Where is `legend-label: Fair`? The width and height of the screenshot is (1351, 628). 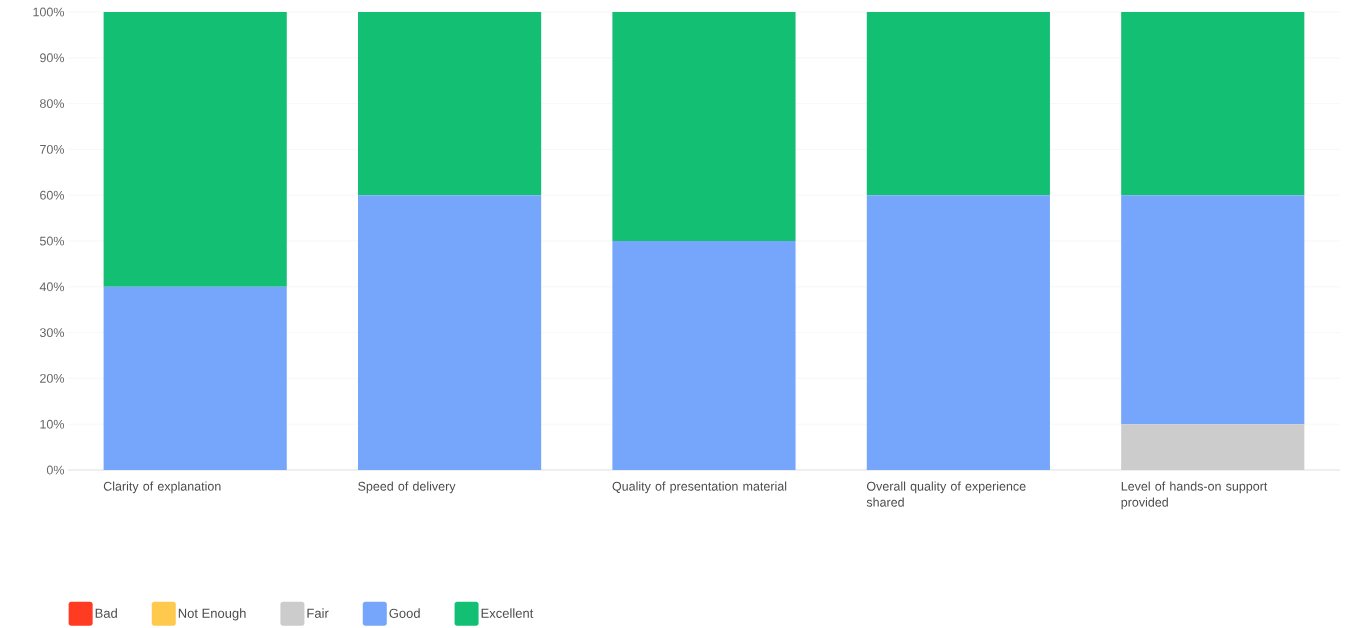 legend-label: Fair is located at coordinates (318, 613).